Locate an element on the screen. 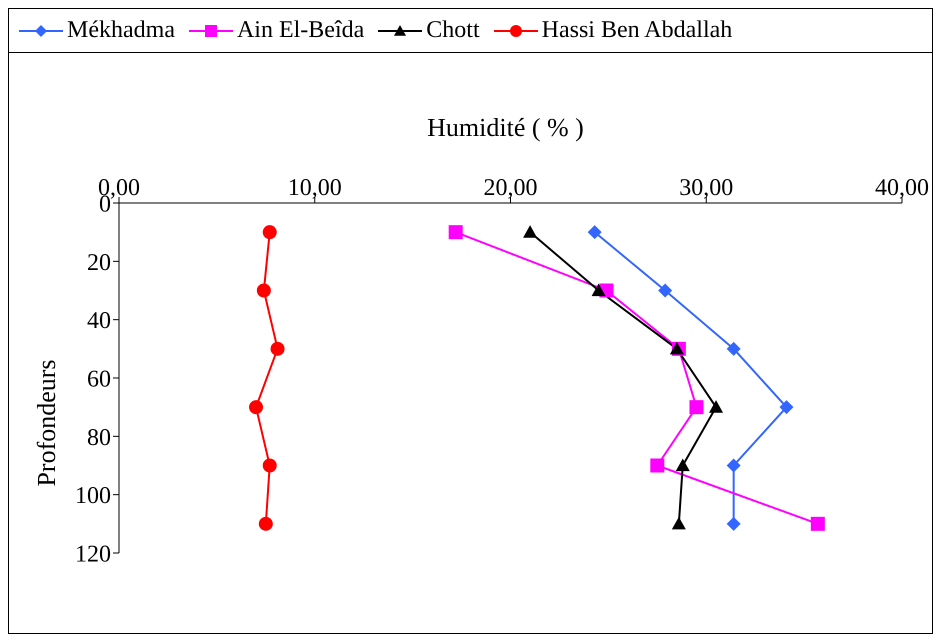 The image size is (943, 644). legend-label: Chott is located at coordinates (453, 30).